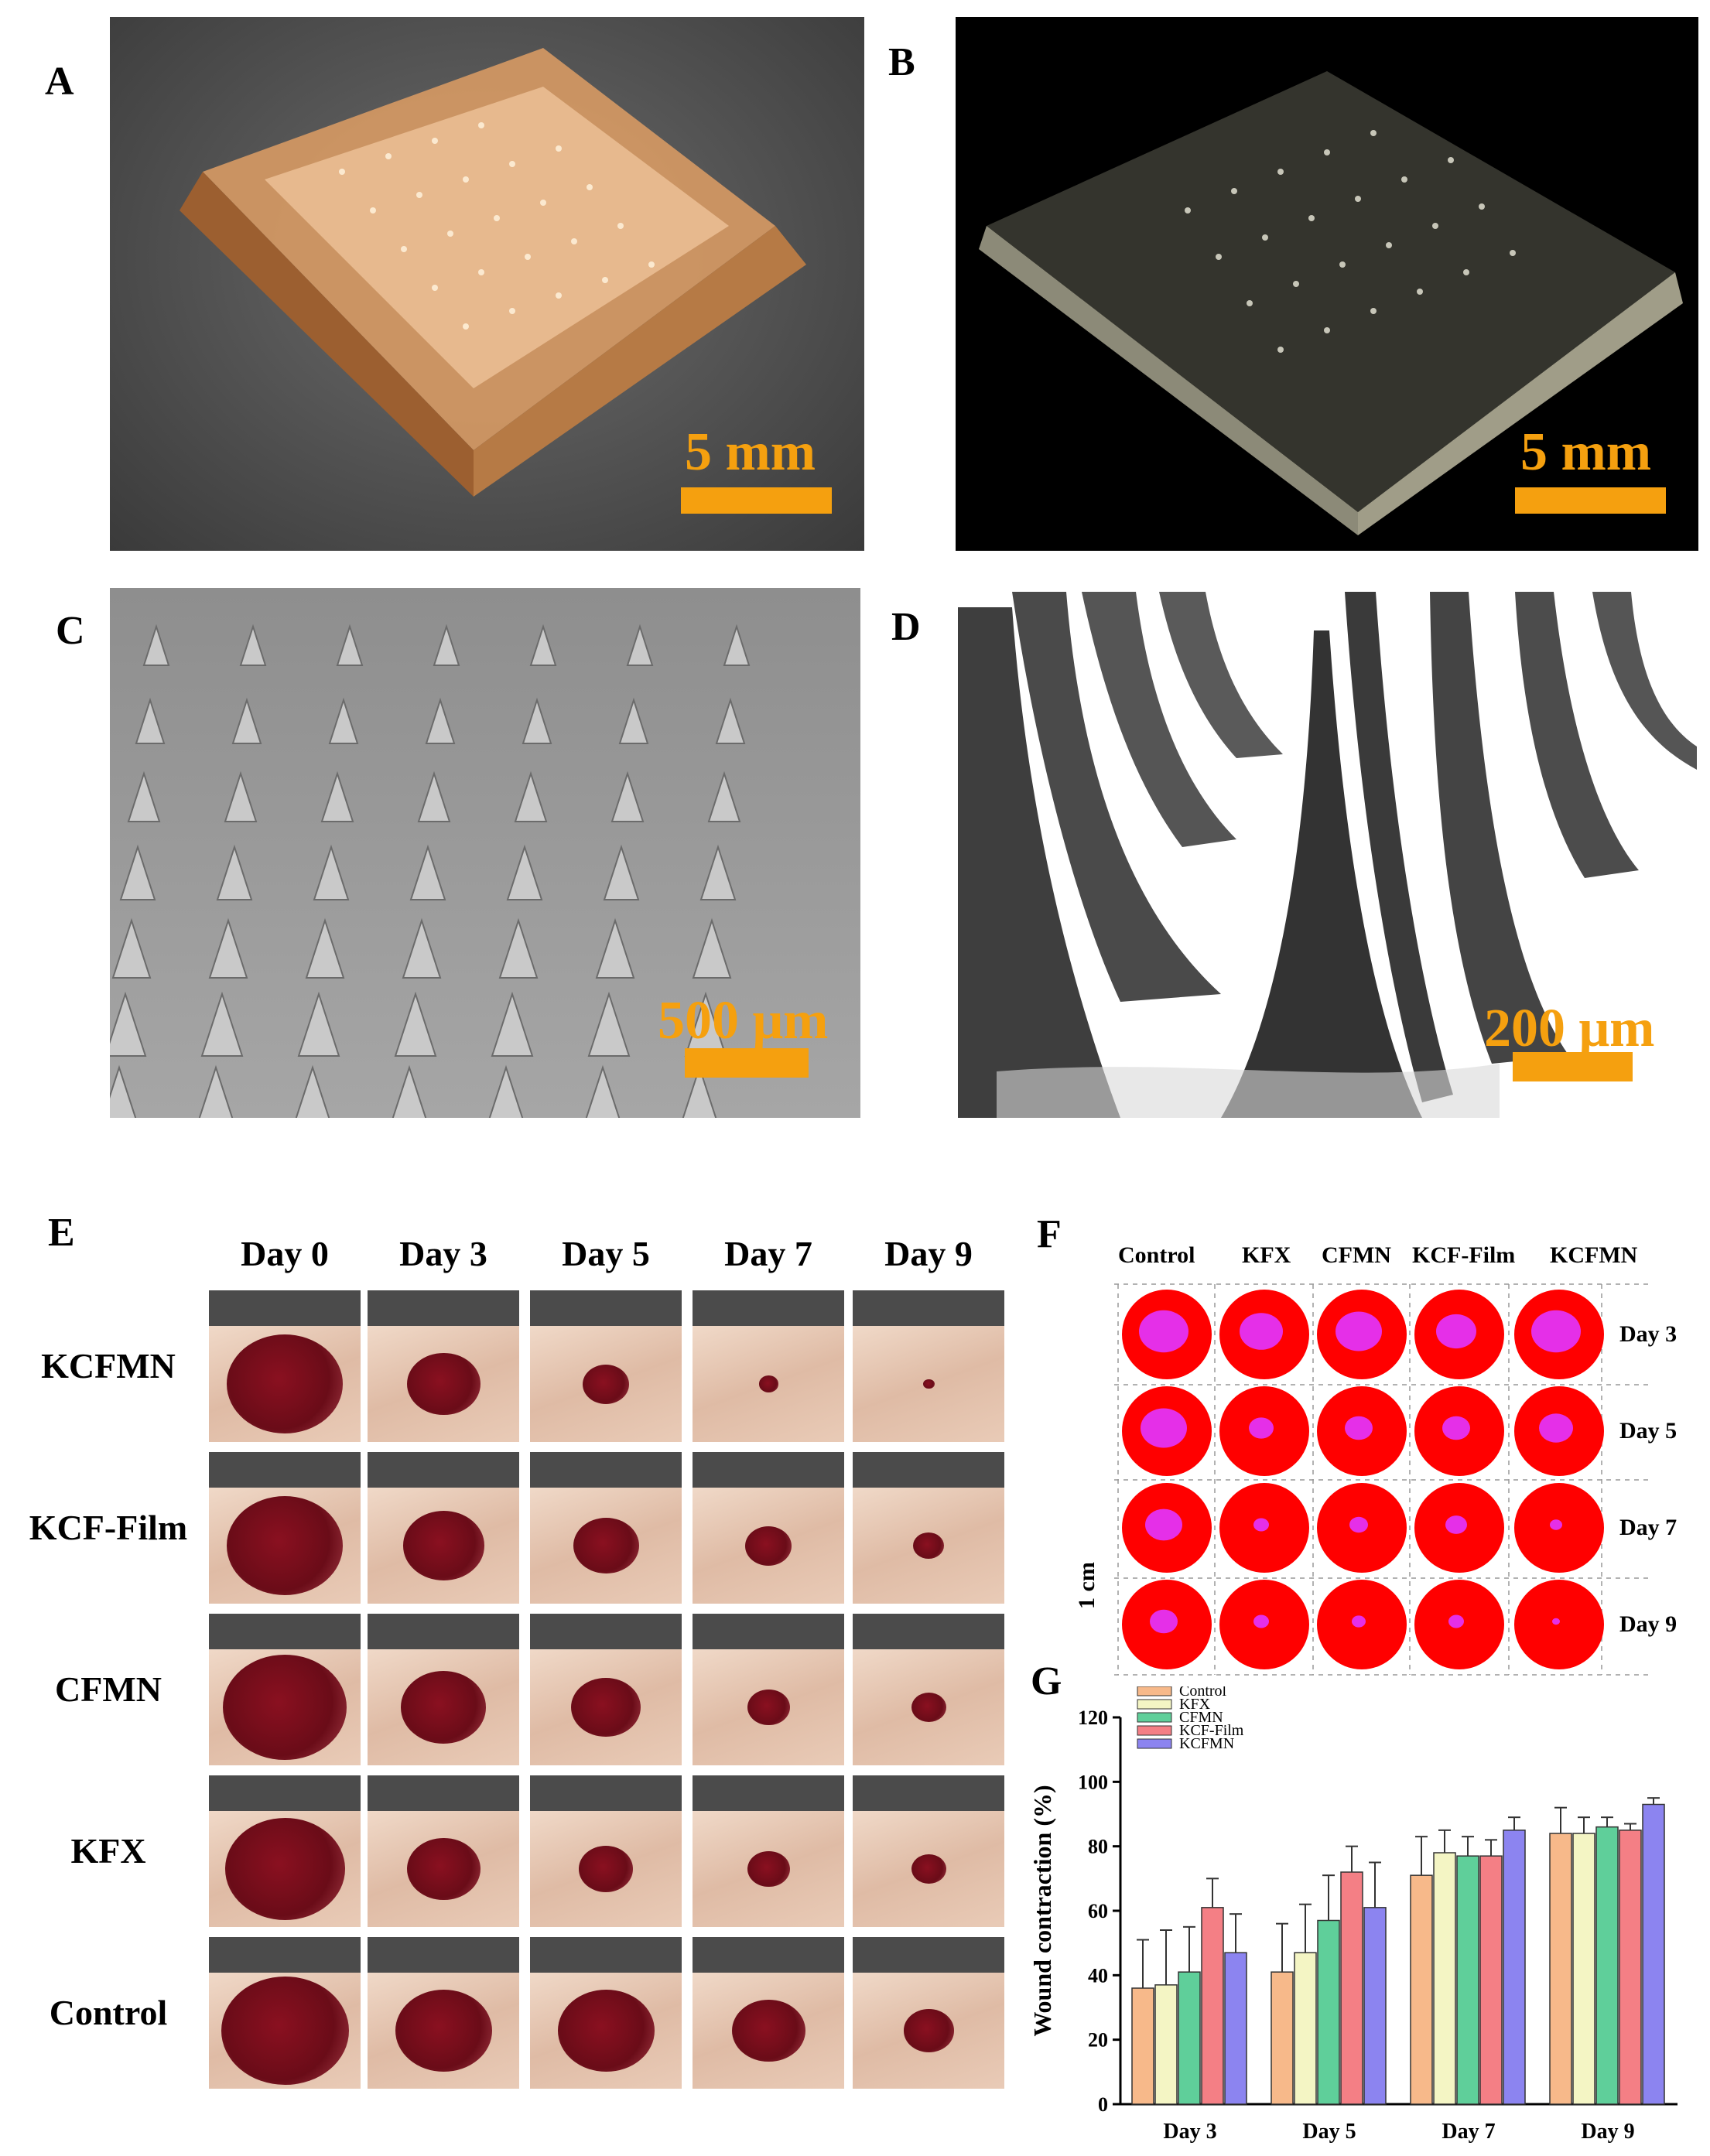 The height and width of the screenshot is (2156, 1710). I want to click on panel-letter-d: D, so click(906, 627).